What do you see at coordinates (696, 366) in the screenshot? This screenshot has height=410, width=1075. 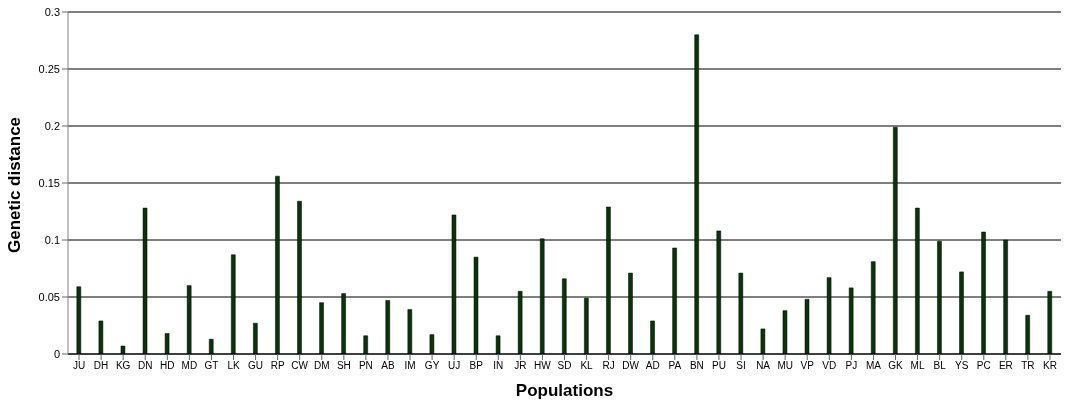 I see `x-tick-label: BN` at bounding box center [696, 366].